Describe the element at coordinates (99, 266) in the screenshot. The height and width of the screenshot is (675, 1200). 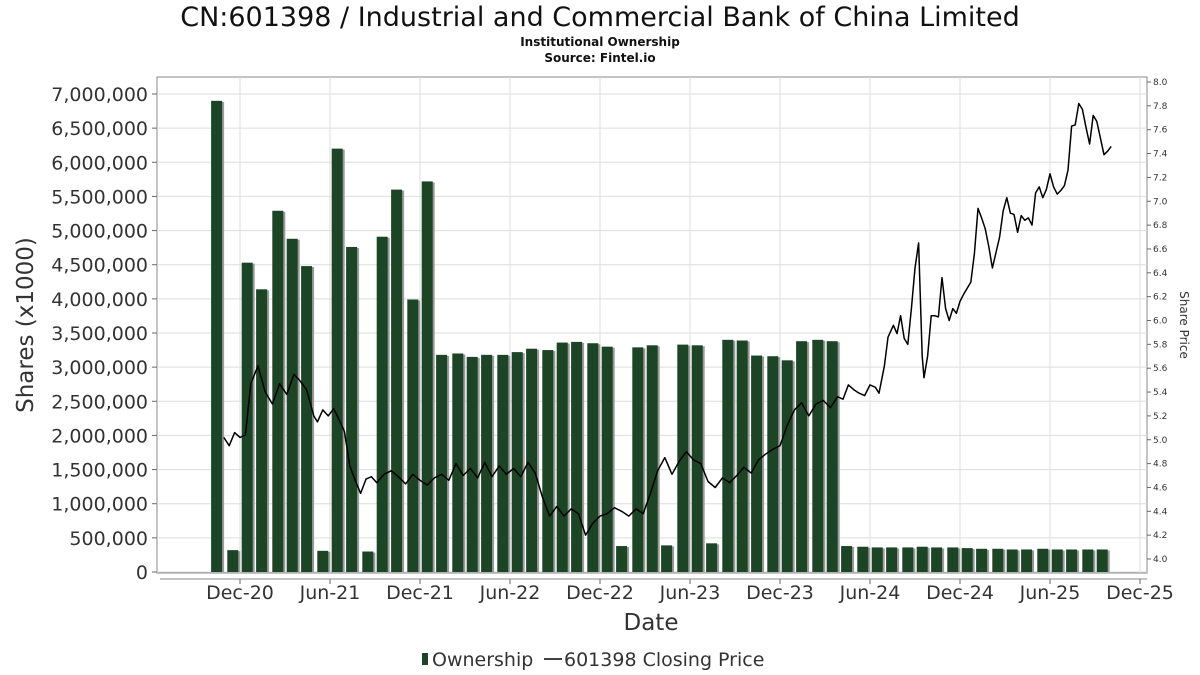
I see `y-tick-label: 4,500,000` at that location.